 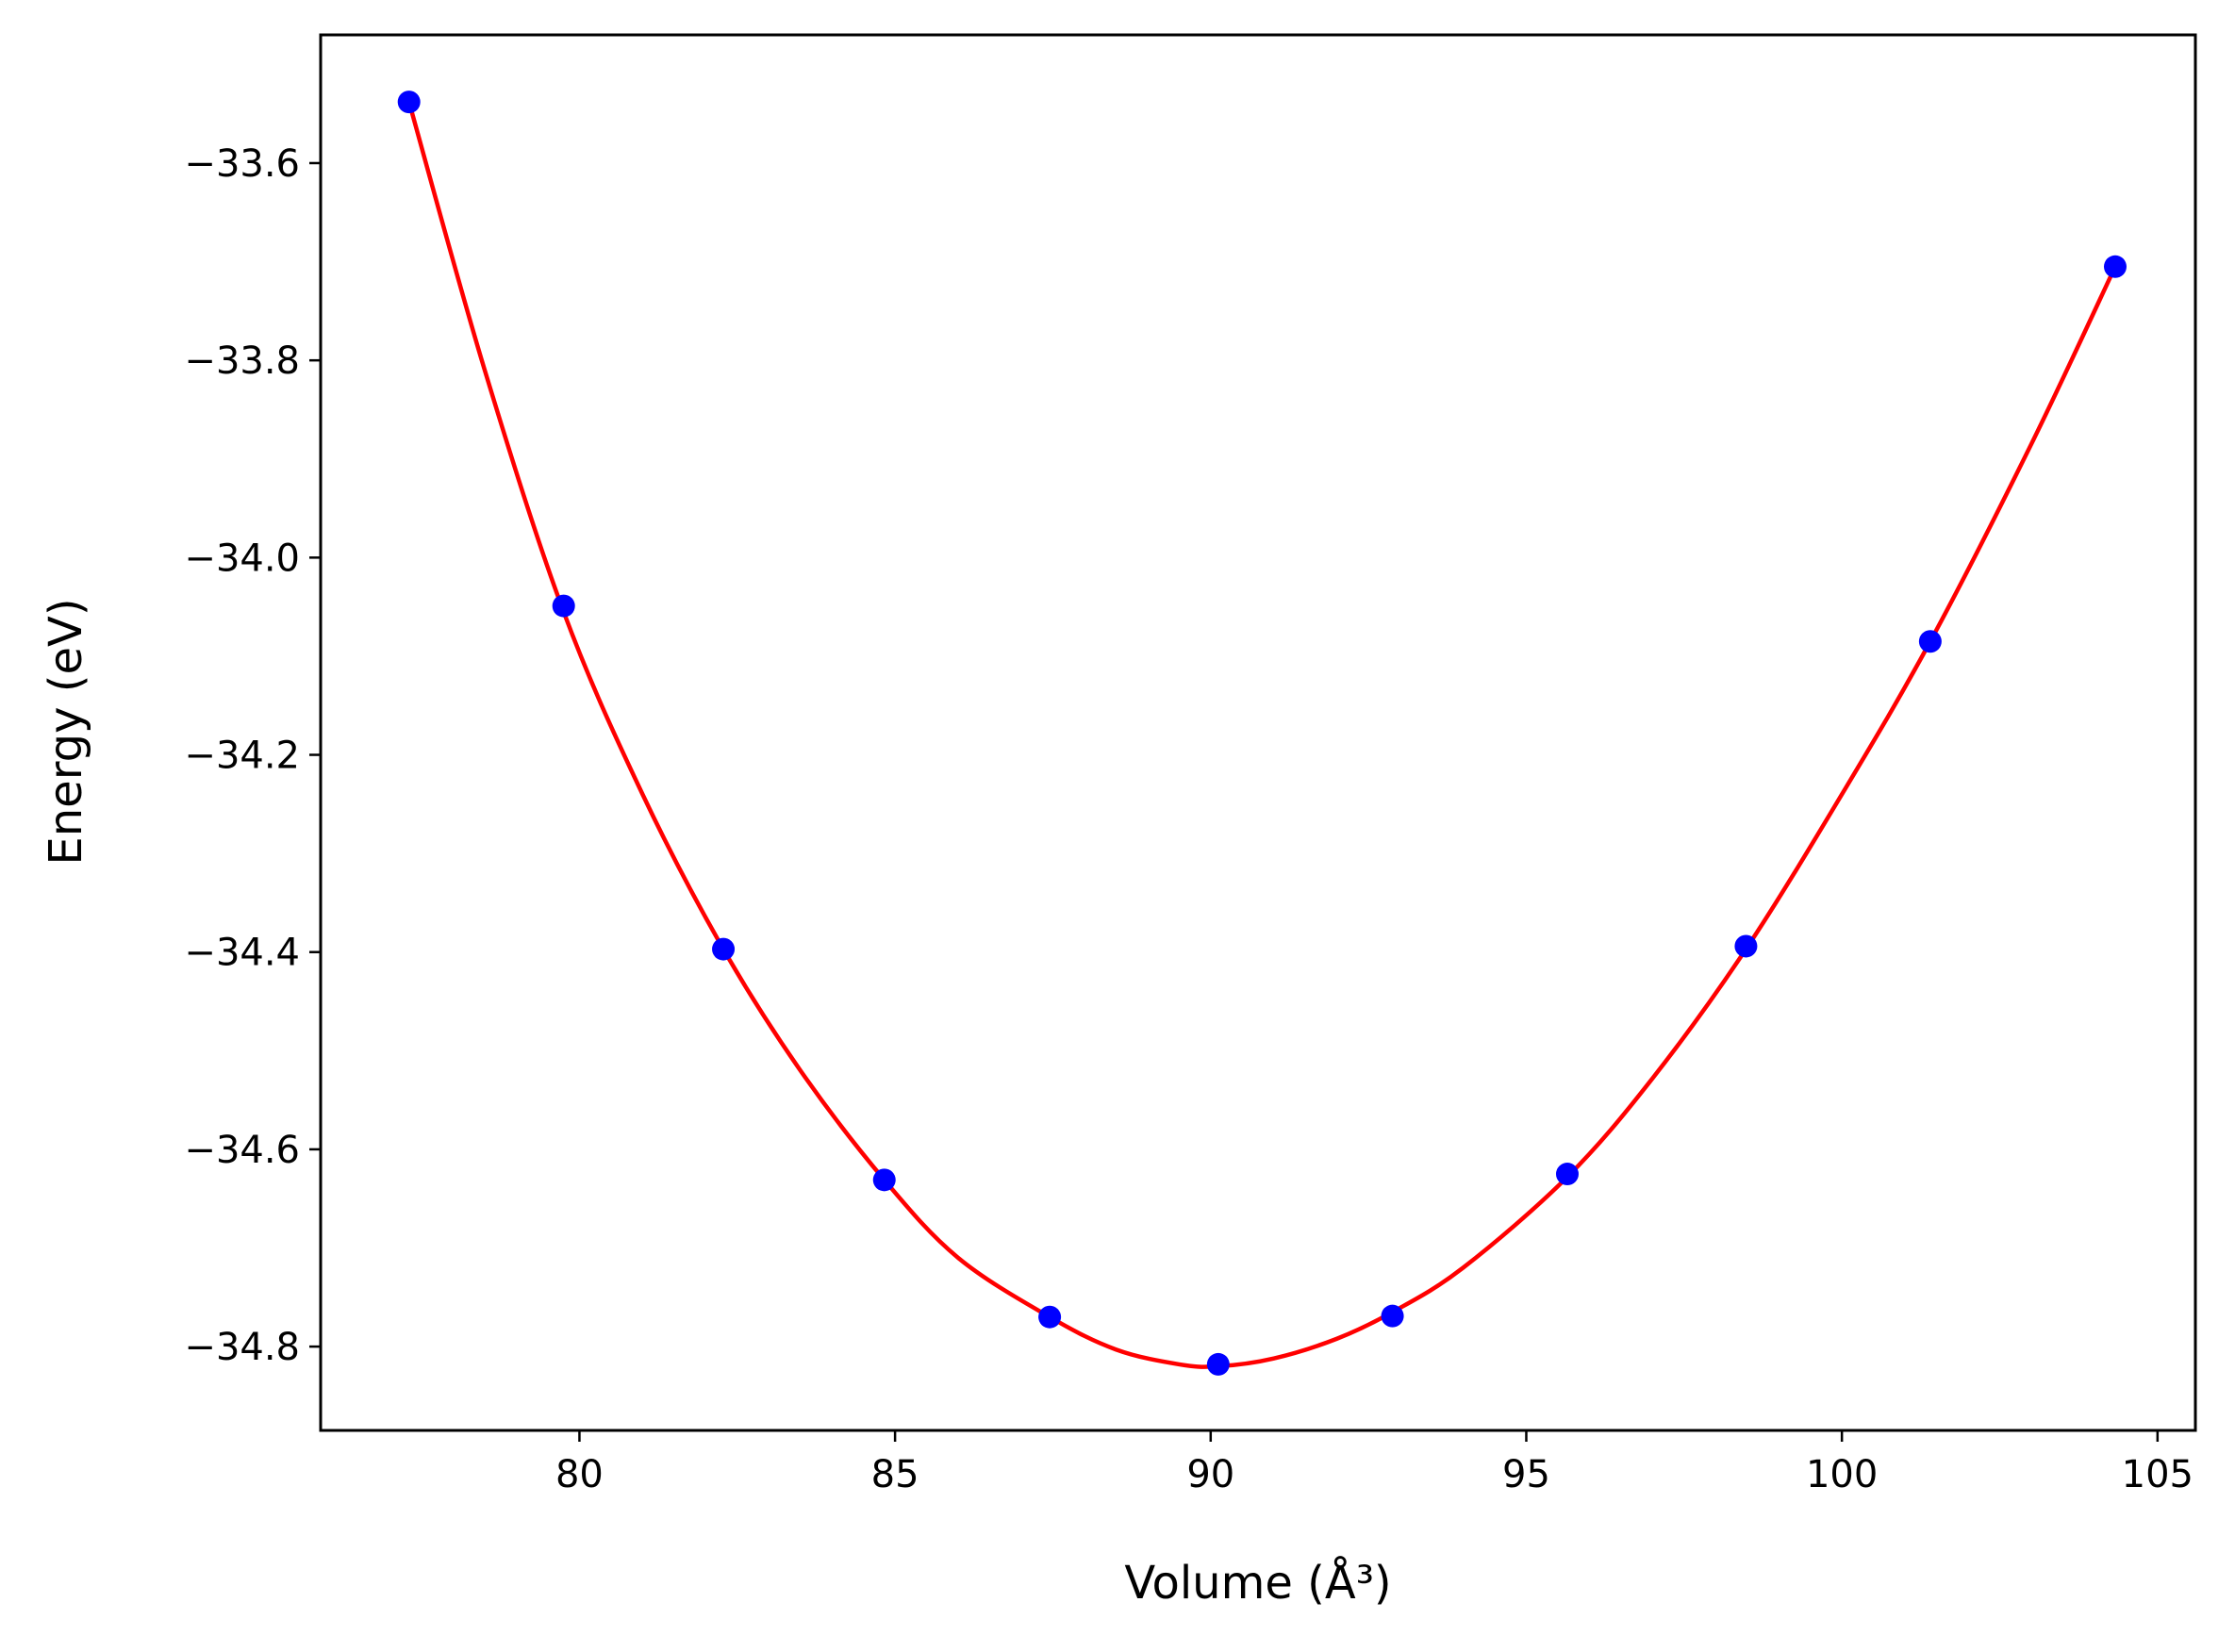 I want to click on x-tick-label: 85, so click(x=895, y=1474).